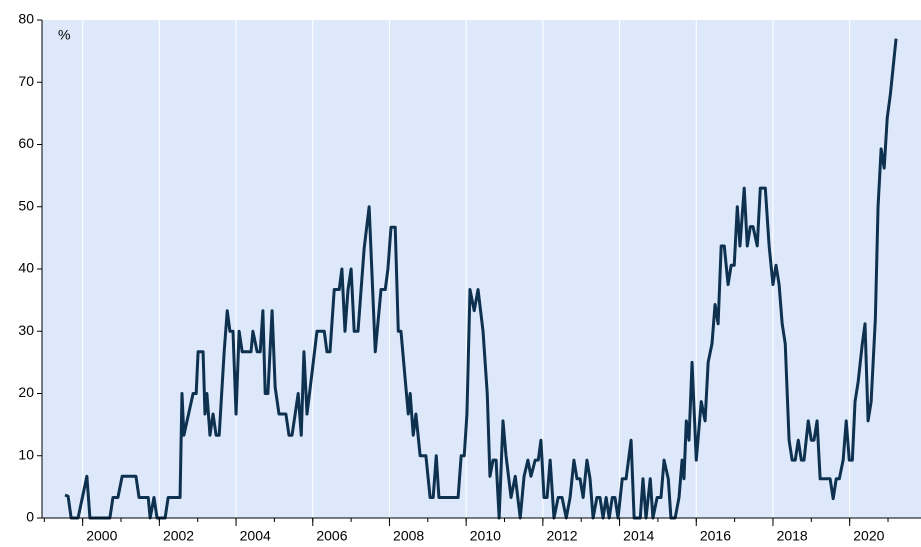 Image resolution: width=921 pixels, height=547 pixels. Describe the element at coordinates (792, 536) in the screenshot. I see `x-tick-label: 2018` at that location.